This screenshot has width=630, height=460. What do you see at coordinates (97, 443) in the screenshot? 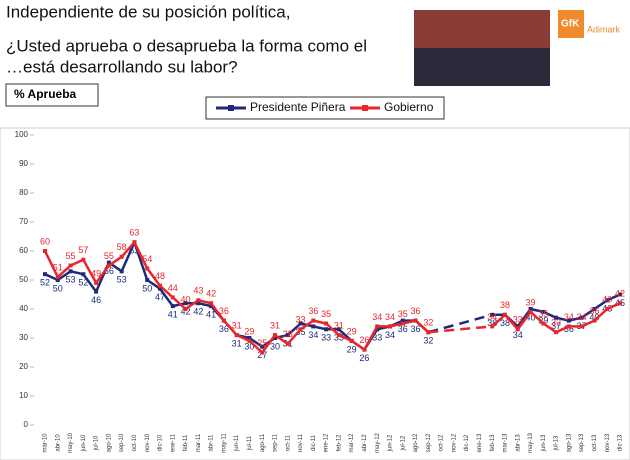
I see `x-tick-label: jul-10` at bounding box center [97, 443].